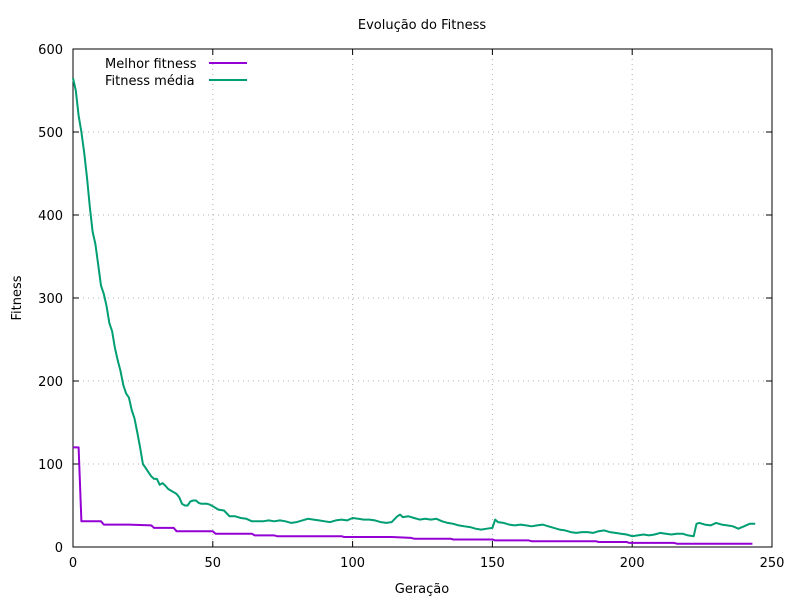 The height and width of the screenshot is (600, 800). Describe the element at coordinates (50, 216) in the screenshot. I see `y-tick-label: 400` at that location.